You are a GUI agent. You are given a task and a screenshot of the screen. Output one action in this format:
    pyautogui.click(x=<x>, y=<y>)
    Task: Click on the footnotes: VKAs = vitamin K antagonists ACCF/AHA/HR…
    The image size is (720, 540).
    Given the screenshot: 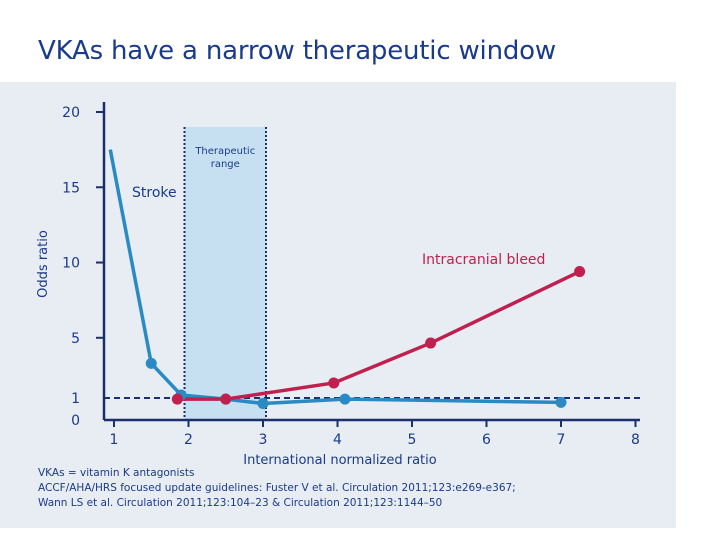 What is the action you would take?
    pyautogui.click(x=277, y=488)
    